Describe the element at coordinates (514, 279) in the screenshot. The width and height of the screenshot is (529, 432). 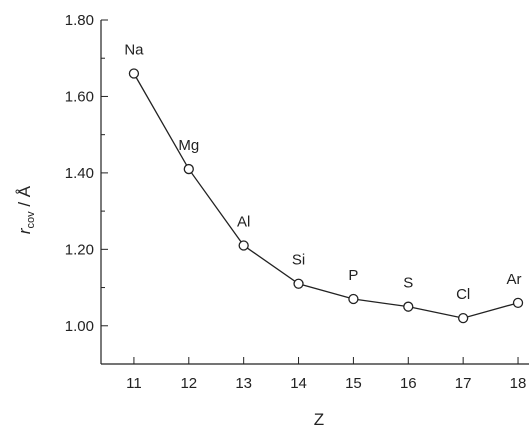
I see `point-label: Ar` at that location.